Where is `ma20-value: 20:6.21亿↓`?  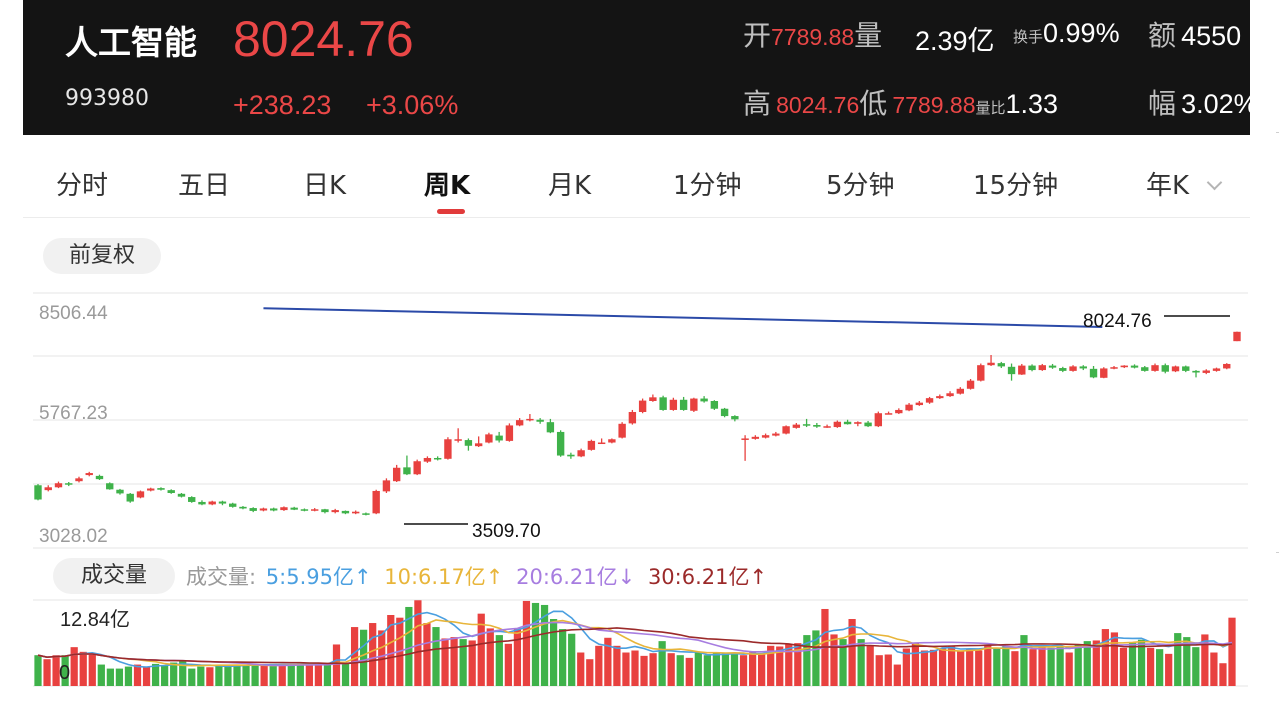 ma20-value: 20:6.21亿↓ is located at coordinates (576, 577).